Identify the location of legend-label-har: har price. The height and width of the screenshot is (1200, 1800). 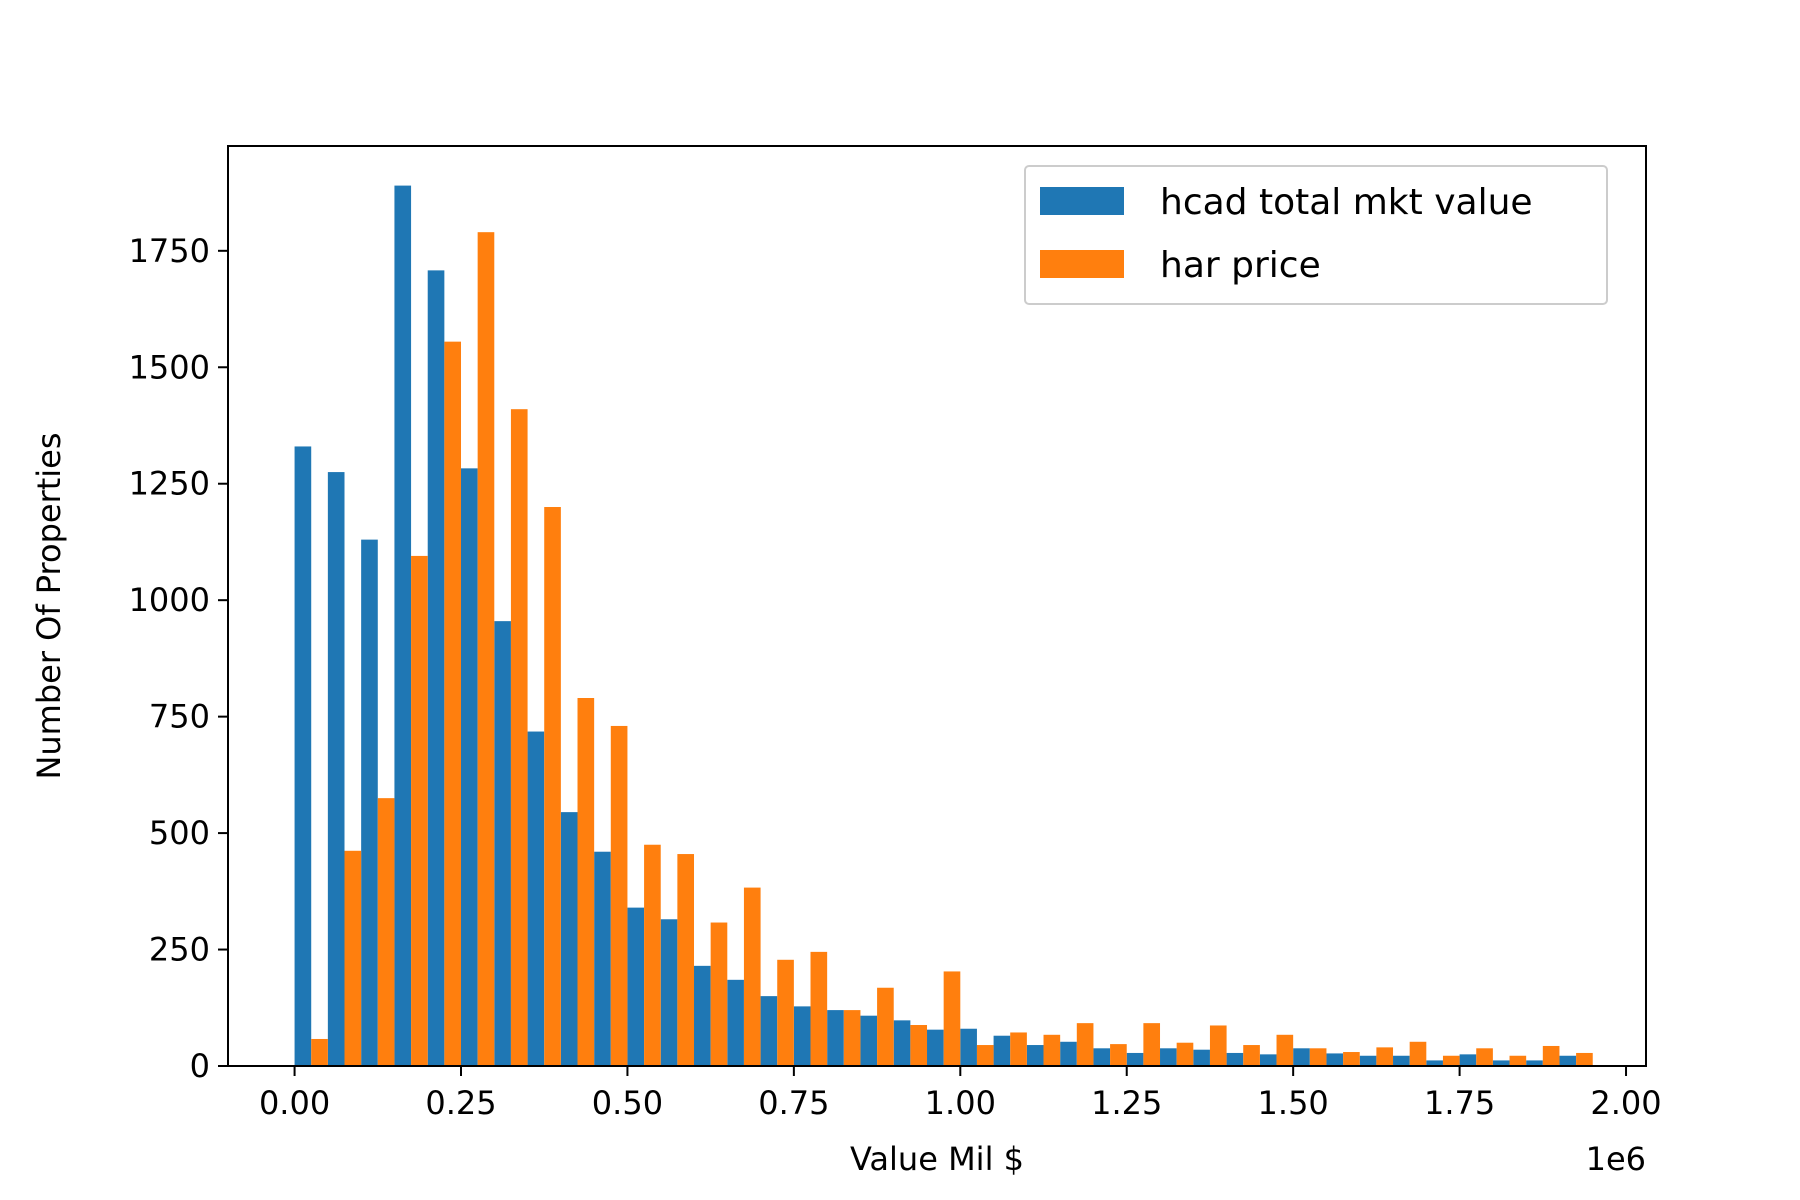
(1240, 265).